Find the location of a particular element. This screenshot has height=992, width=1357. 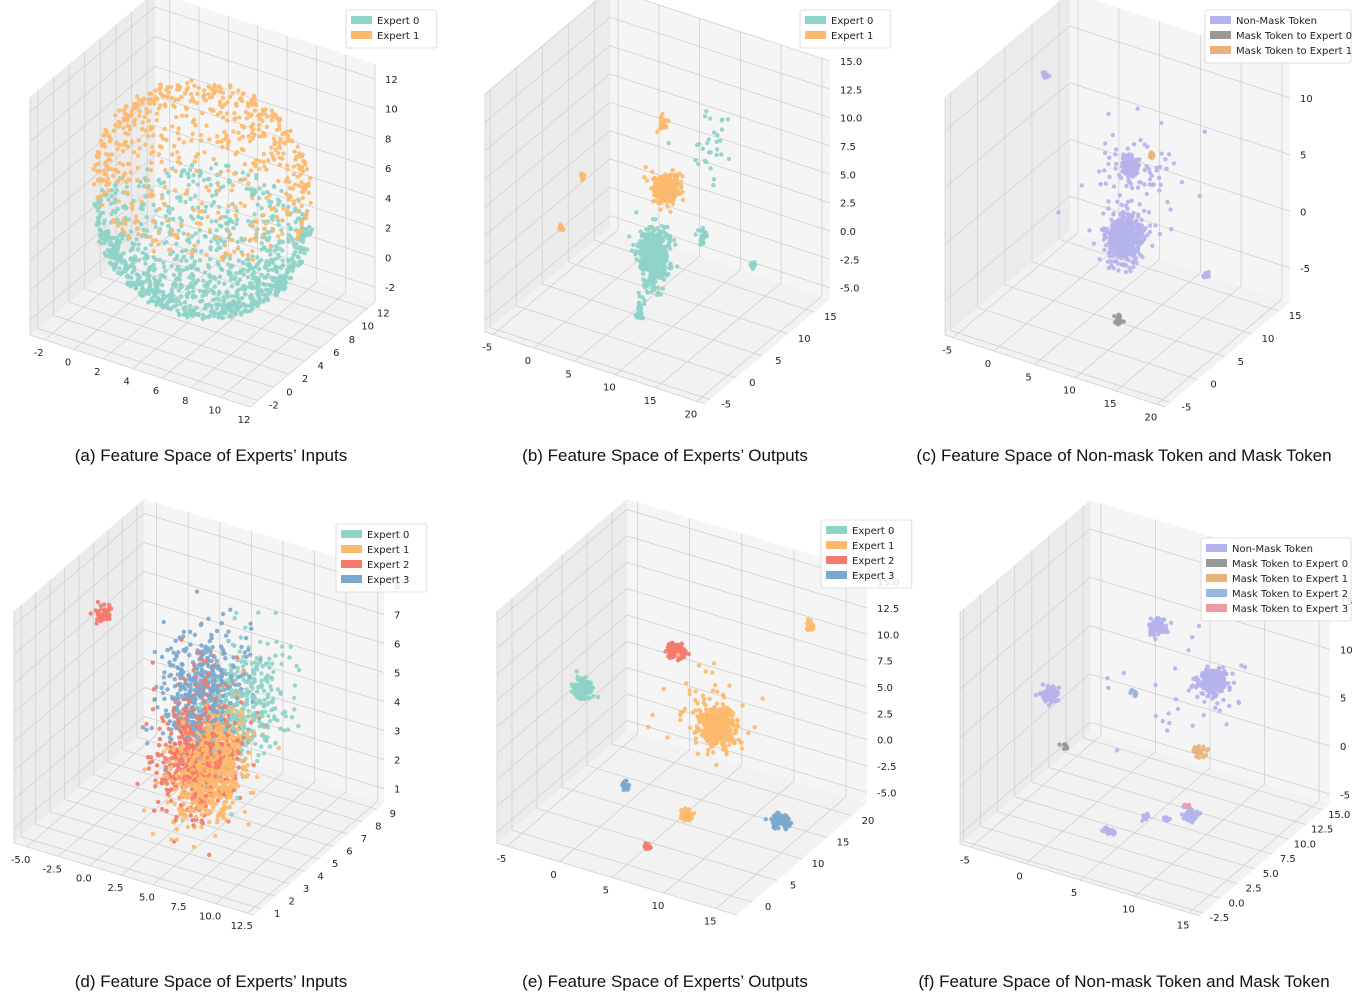

legend-entry: Expert 1 is located at coordinates (852, 36).